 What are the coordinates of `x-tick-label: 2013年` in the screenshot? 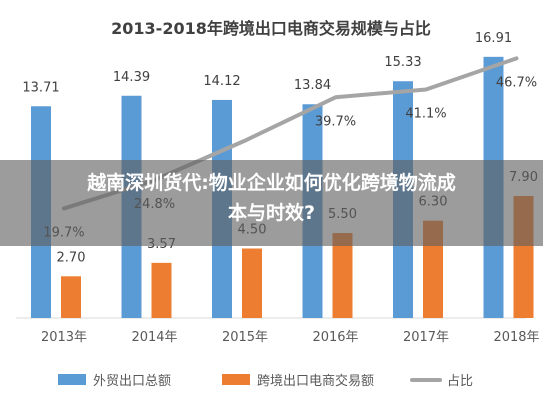 It's located at (64, 337).